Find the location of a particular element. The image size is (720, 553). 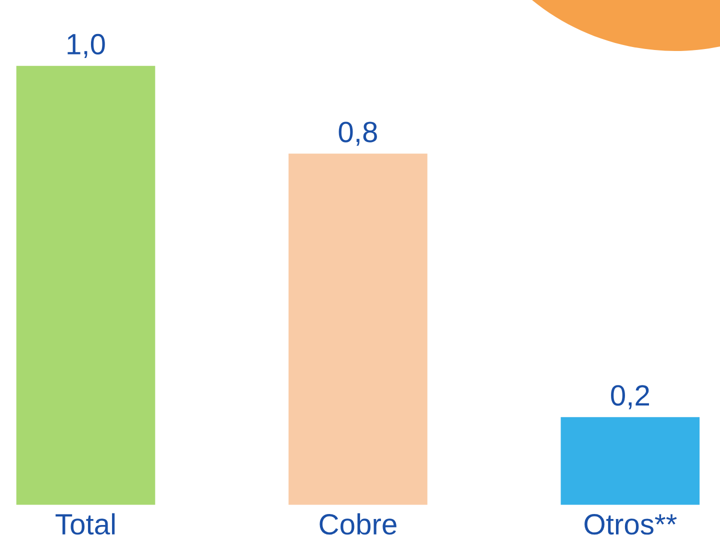

x-tick-label: Cobre is located at coordinates (358, 524).